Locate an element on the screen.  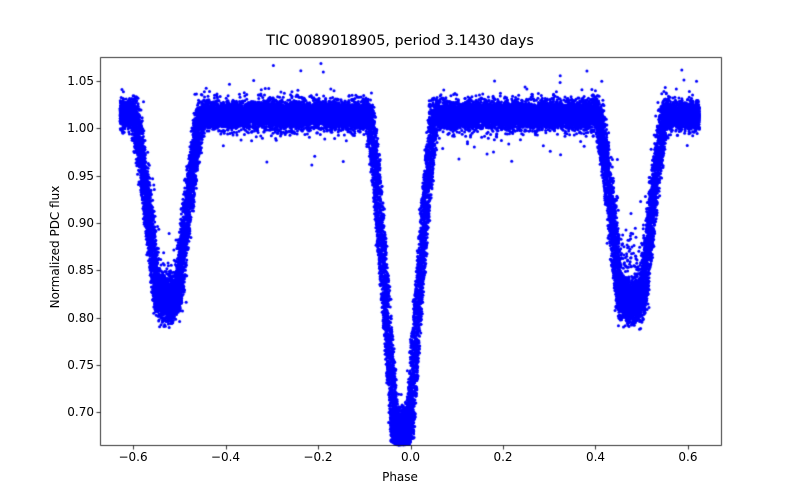
x-tick-label: 0.6 is located at coordinates (688, 457).